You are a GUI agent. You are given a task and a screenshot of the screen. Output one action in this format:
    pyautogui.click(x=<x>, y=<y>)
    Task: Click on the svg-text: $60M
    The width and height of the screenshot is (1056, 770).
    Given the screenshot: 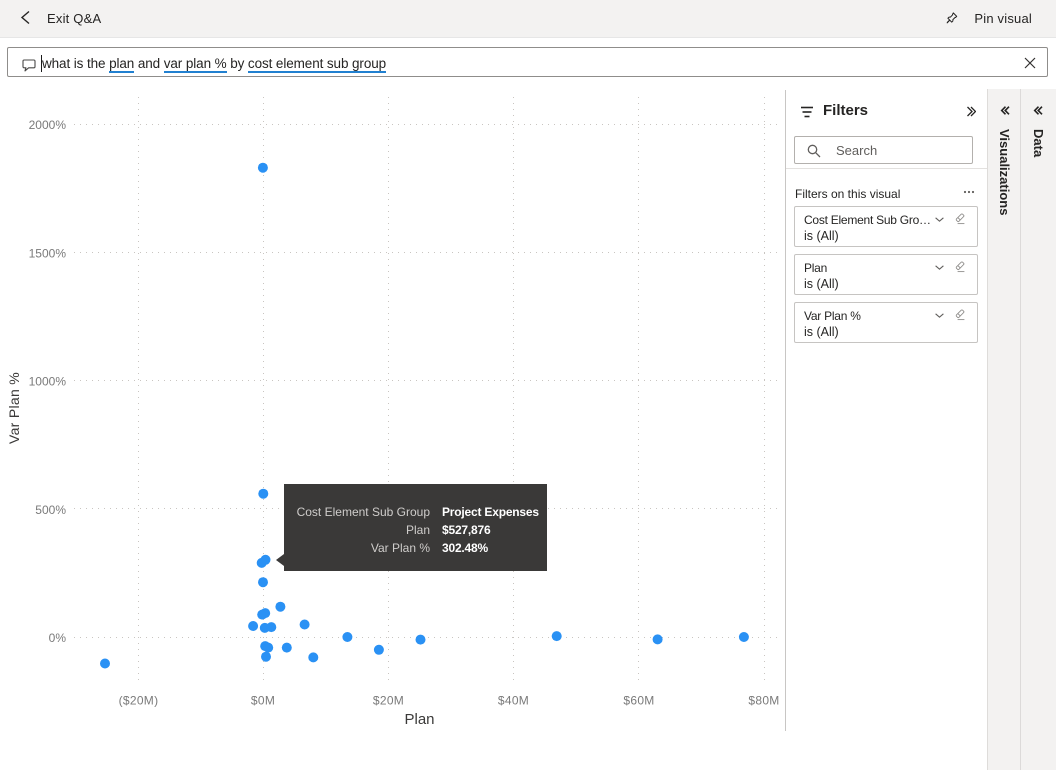 What is the action you would take?
    pyautogui.click(x=638, y=701)
    